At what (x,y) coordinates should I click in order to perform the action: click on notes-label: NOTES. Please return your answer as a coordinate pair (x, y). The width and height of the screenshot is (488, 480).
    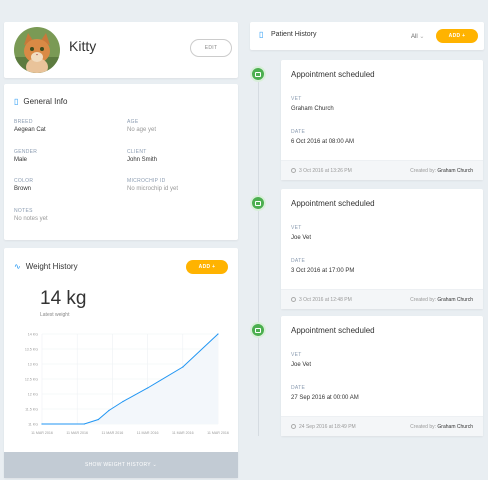
    Looking at the image, I should click on (23, 211).